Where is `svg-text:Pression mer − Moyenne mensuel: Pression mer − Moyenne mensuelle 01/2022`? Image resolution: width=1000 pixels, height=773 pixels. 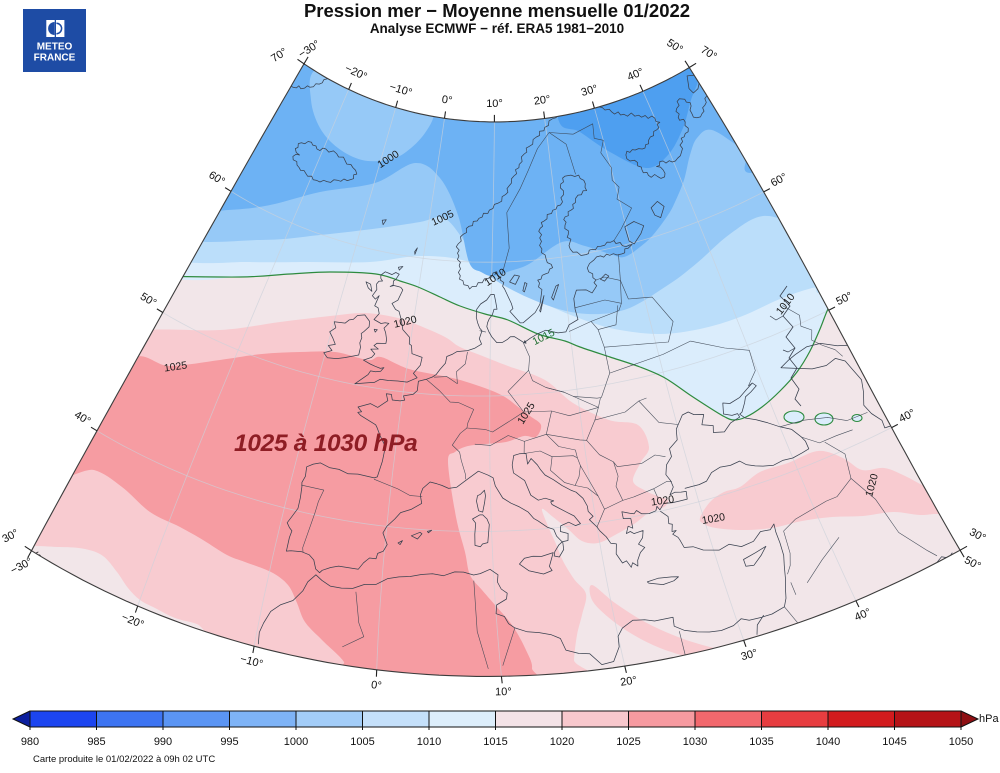 svg-text:Pression mer − Moyenne mensuel: Pression mer − Moyenne mensuelle 01/2022 is located at coordinates (497, 10).